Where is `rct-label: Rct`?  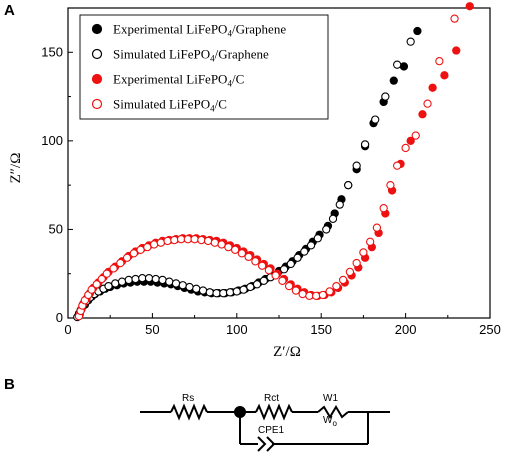 rct-label: Rct is located at coordinates (271, 398).